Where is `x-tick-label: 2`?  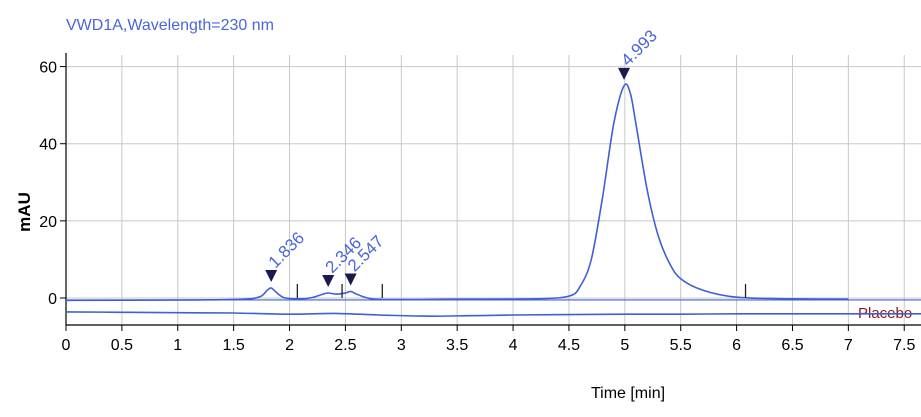
x-tick-label: 2 is located at coordinates (289, 345).